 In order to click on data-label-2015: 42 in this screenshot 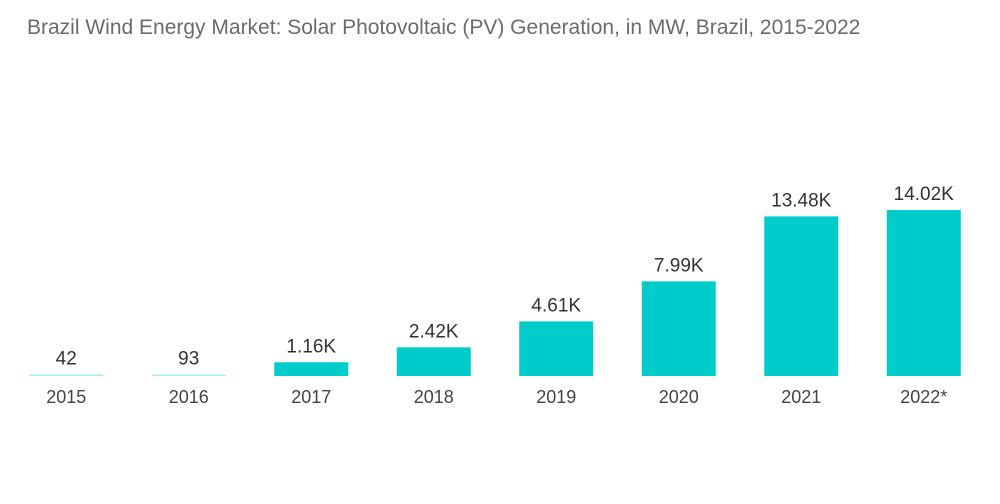, I will do `click(66, 359)`.